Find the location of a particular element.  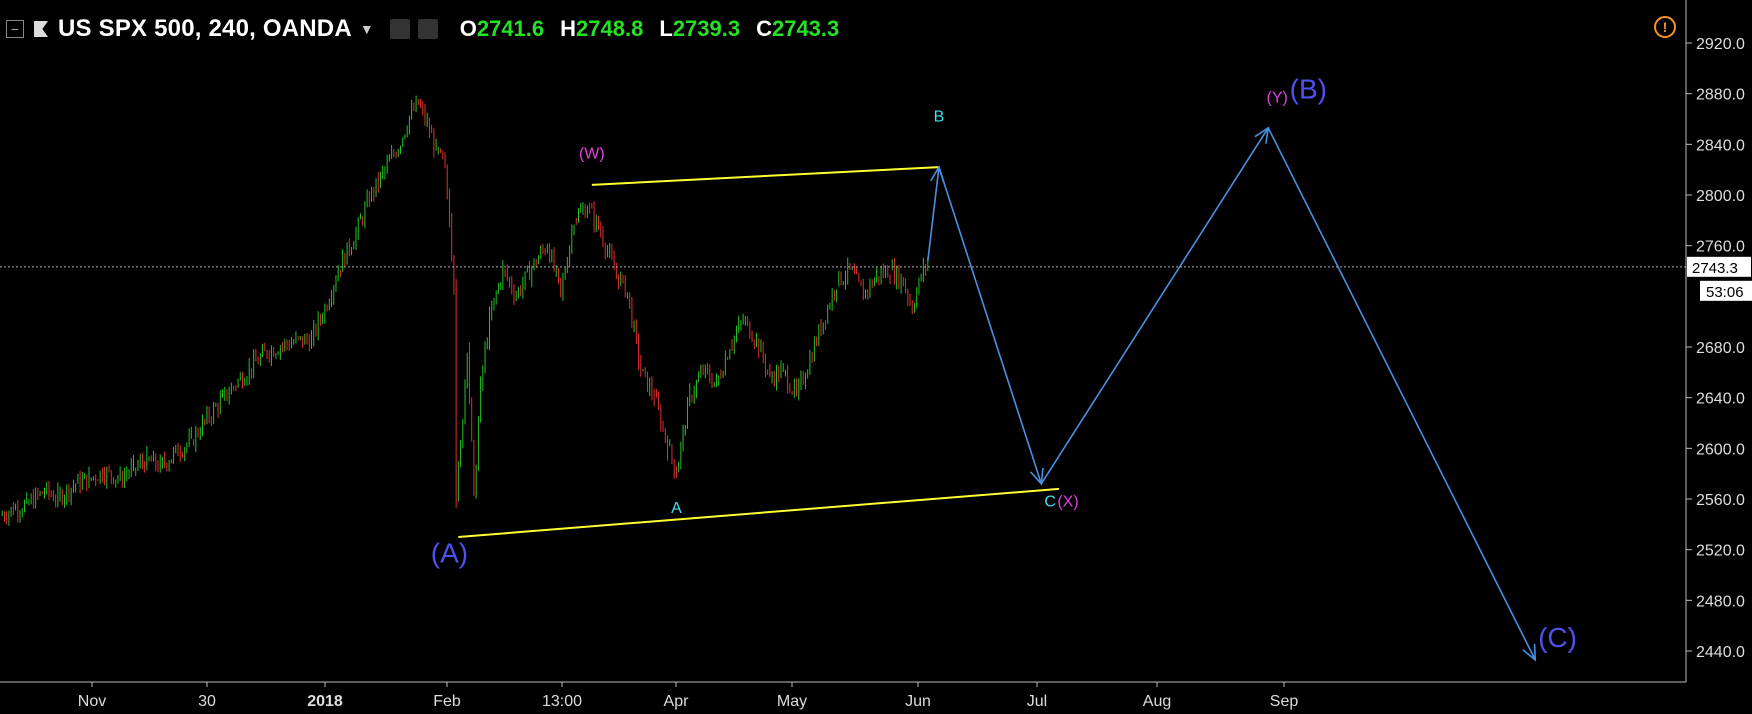

ohlc-readout: O2741.6 H2748.8 L2739.3 C2743.3 is located at coordinates (650, 29).